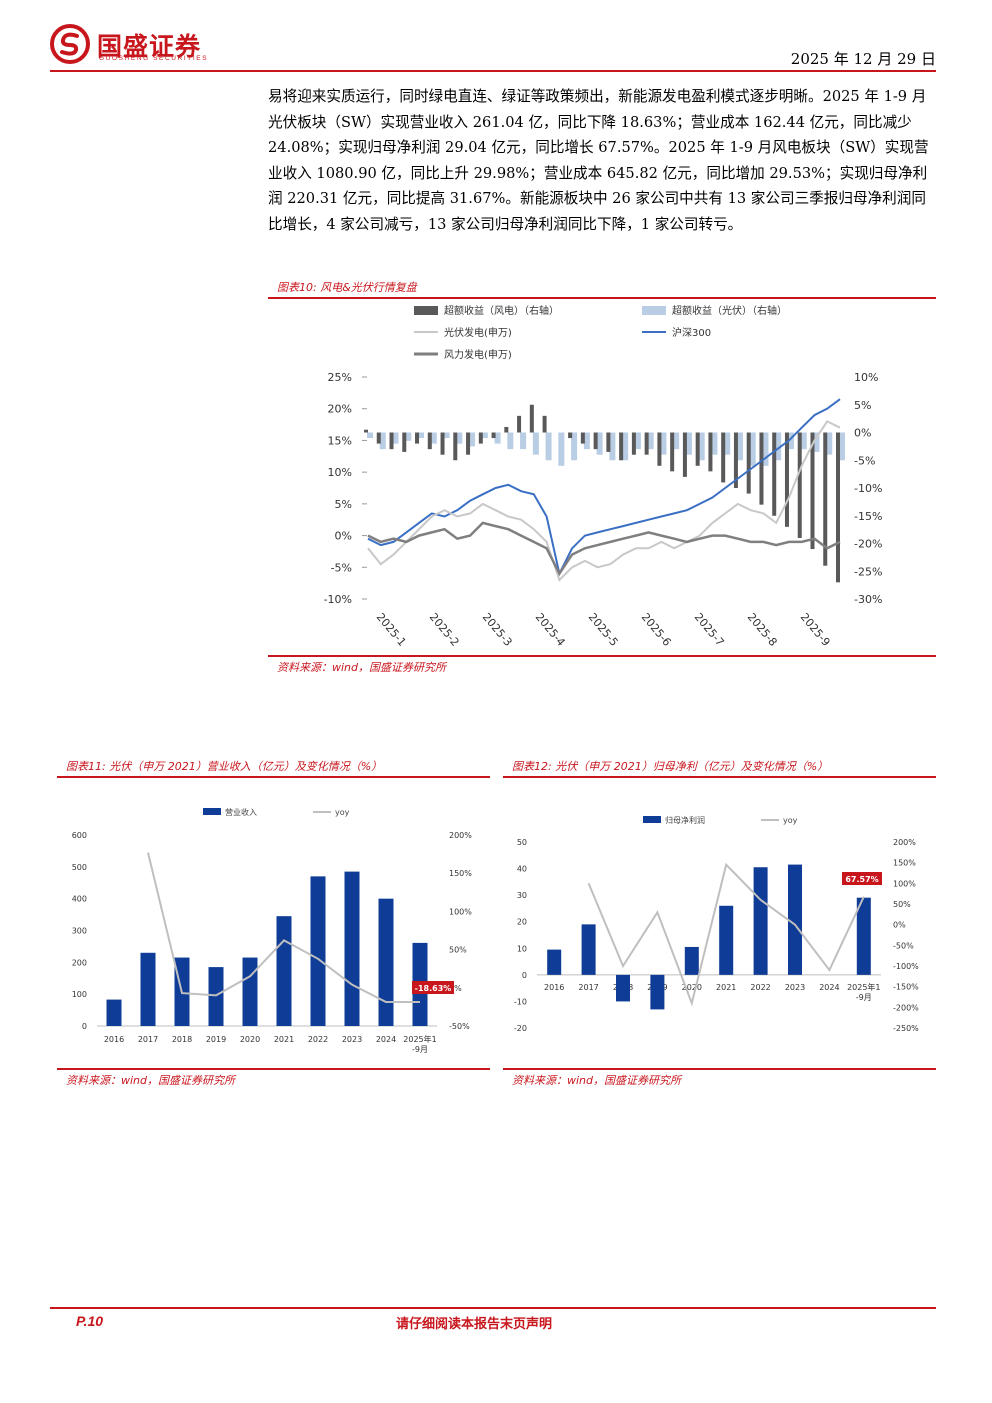  I want to click on right-tick-label: -250%, so click(906, 1028).